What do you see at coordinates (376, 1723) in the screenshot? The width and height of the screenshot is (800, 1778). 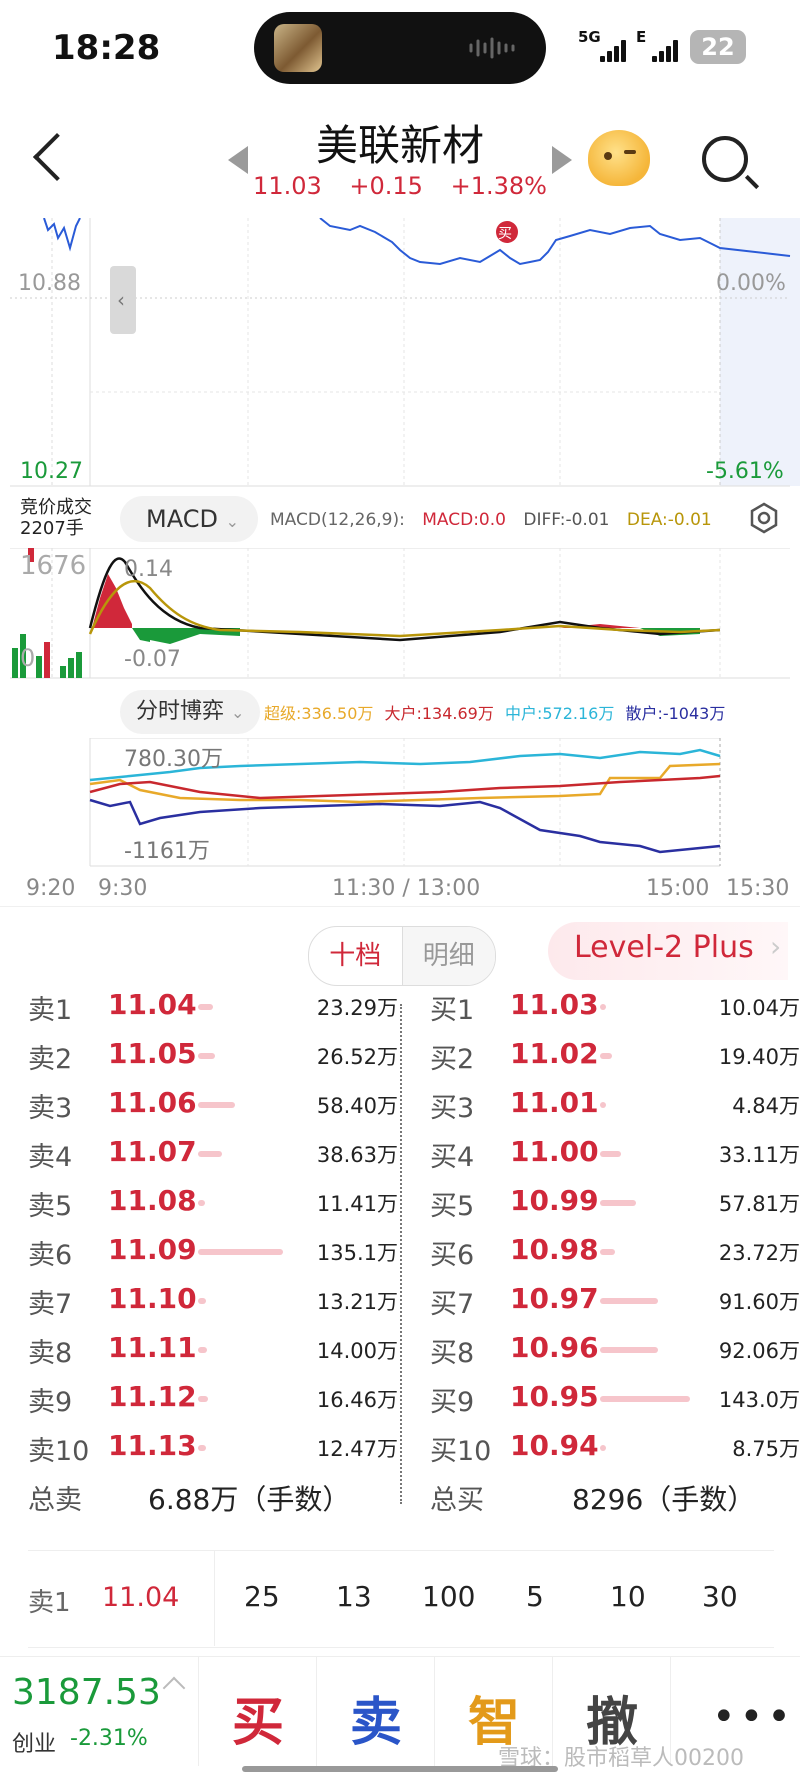 I see `sell-button: 卖` at bounding box center [376, 1723].